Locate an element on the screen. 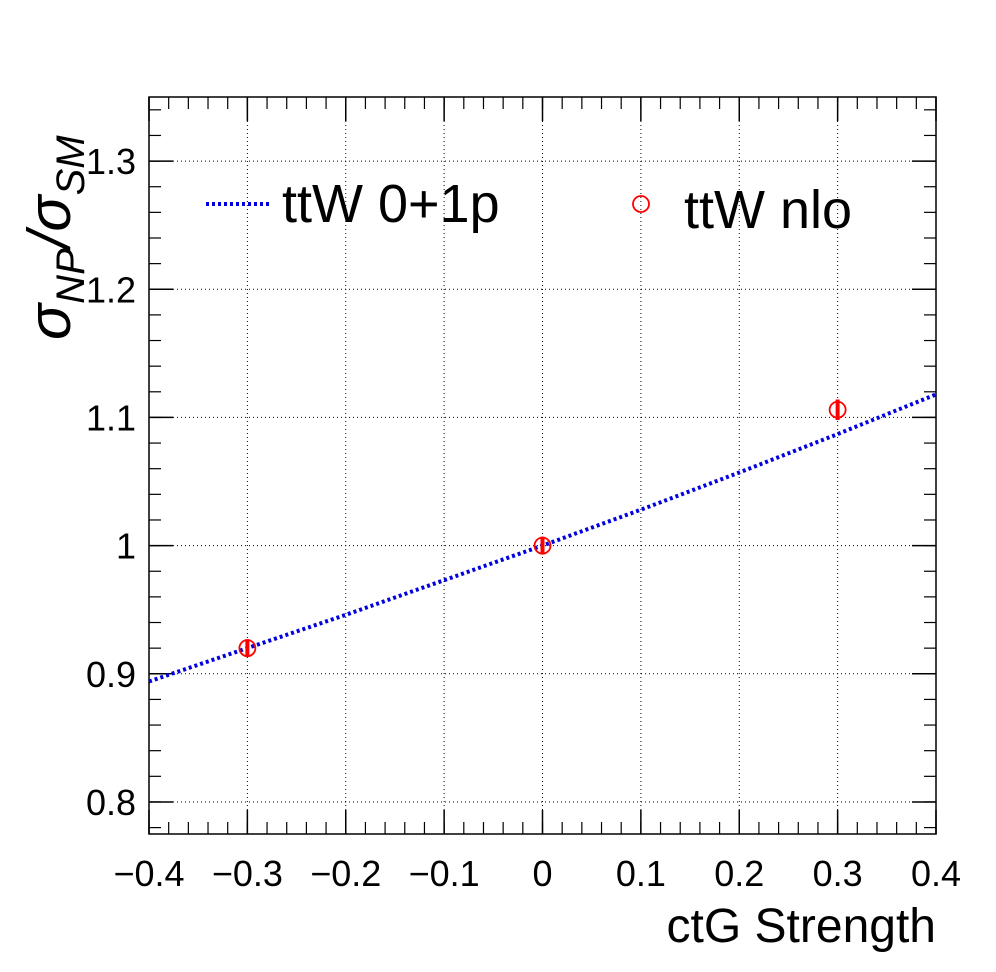 The image size is (996, 972). y-tick-label-0: 0.8 is located at coordinates (111, 802).